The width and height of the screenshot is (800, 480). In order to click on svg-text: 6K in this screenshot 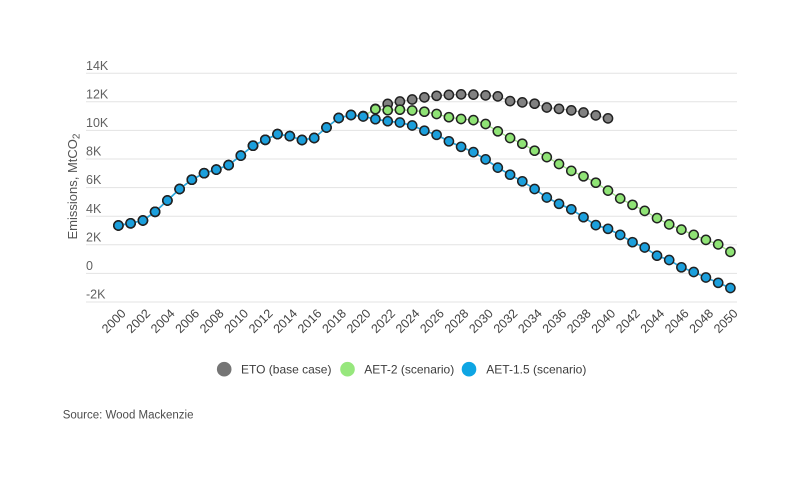, I will do `click(94, 180)`.